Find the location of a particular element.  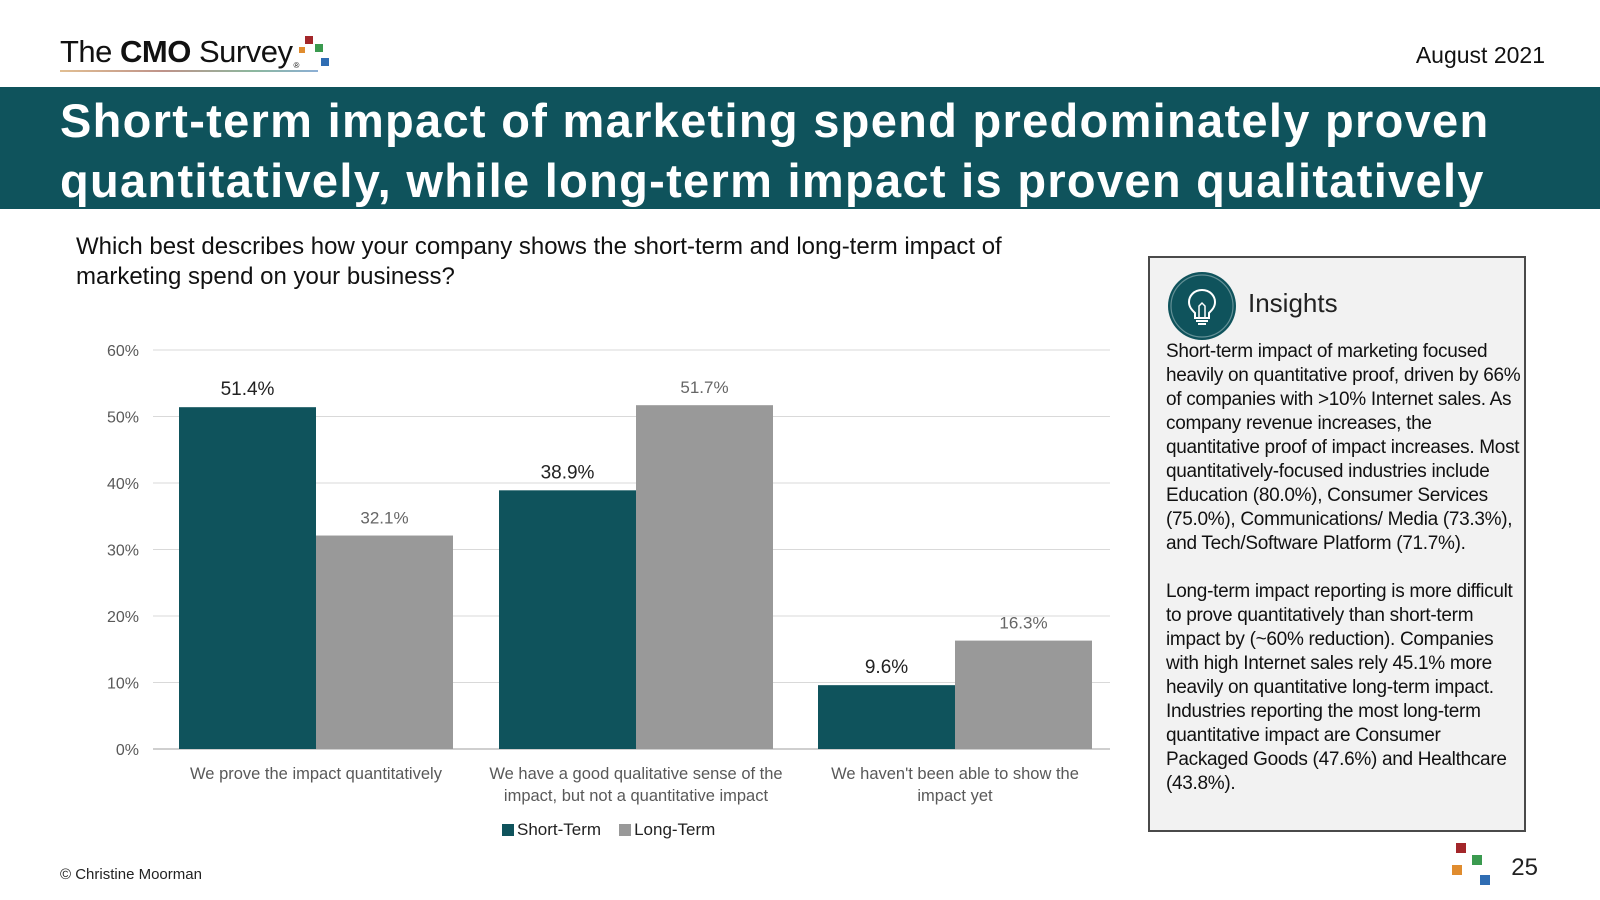

data-label: 16.3% is located at coordinates (1023, 623).